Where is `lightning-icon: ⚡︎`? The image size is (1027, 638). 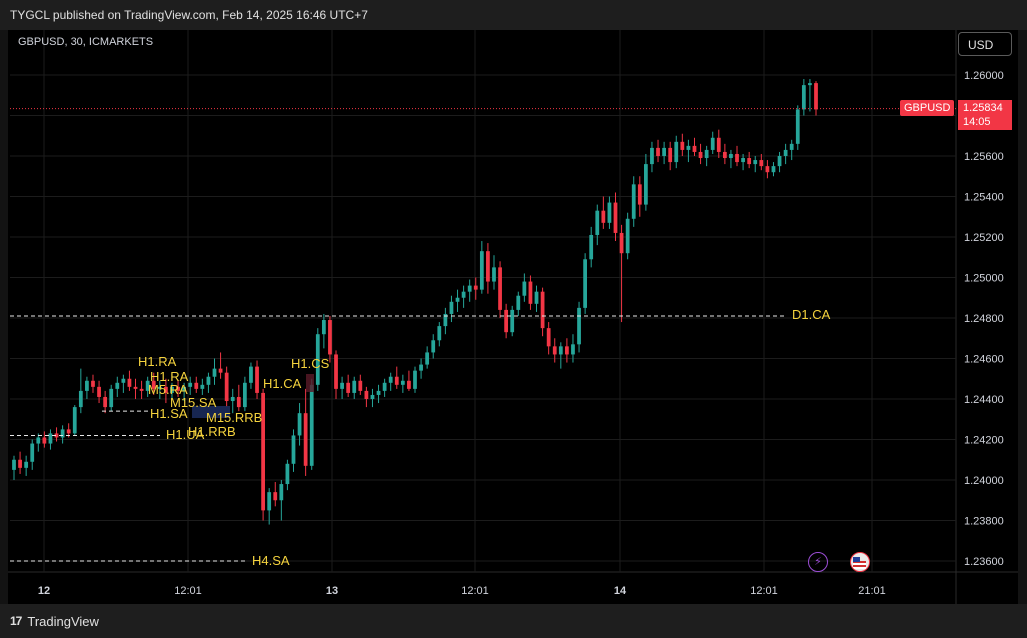 lightning-icon: ⚡︎ is located at coordinates (818, 562).